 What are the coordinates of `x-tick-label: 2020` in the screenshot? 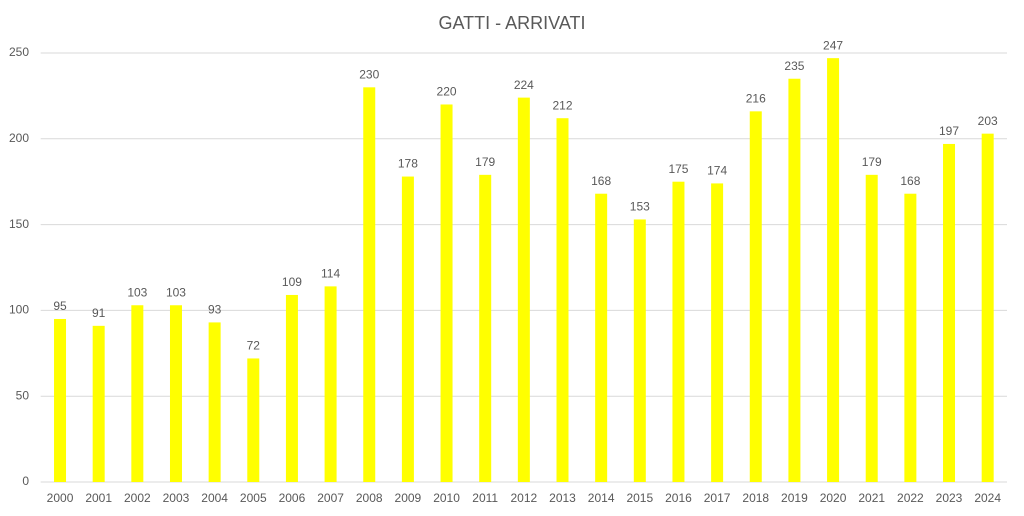 It's located at (833, 498).